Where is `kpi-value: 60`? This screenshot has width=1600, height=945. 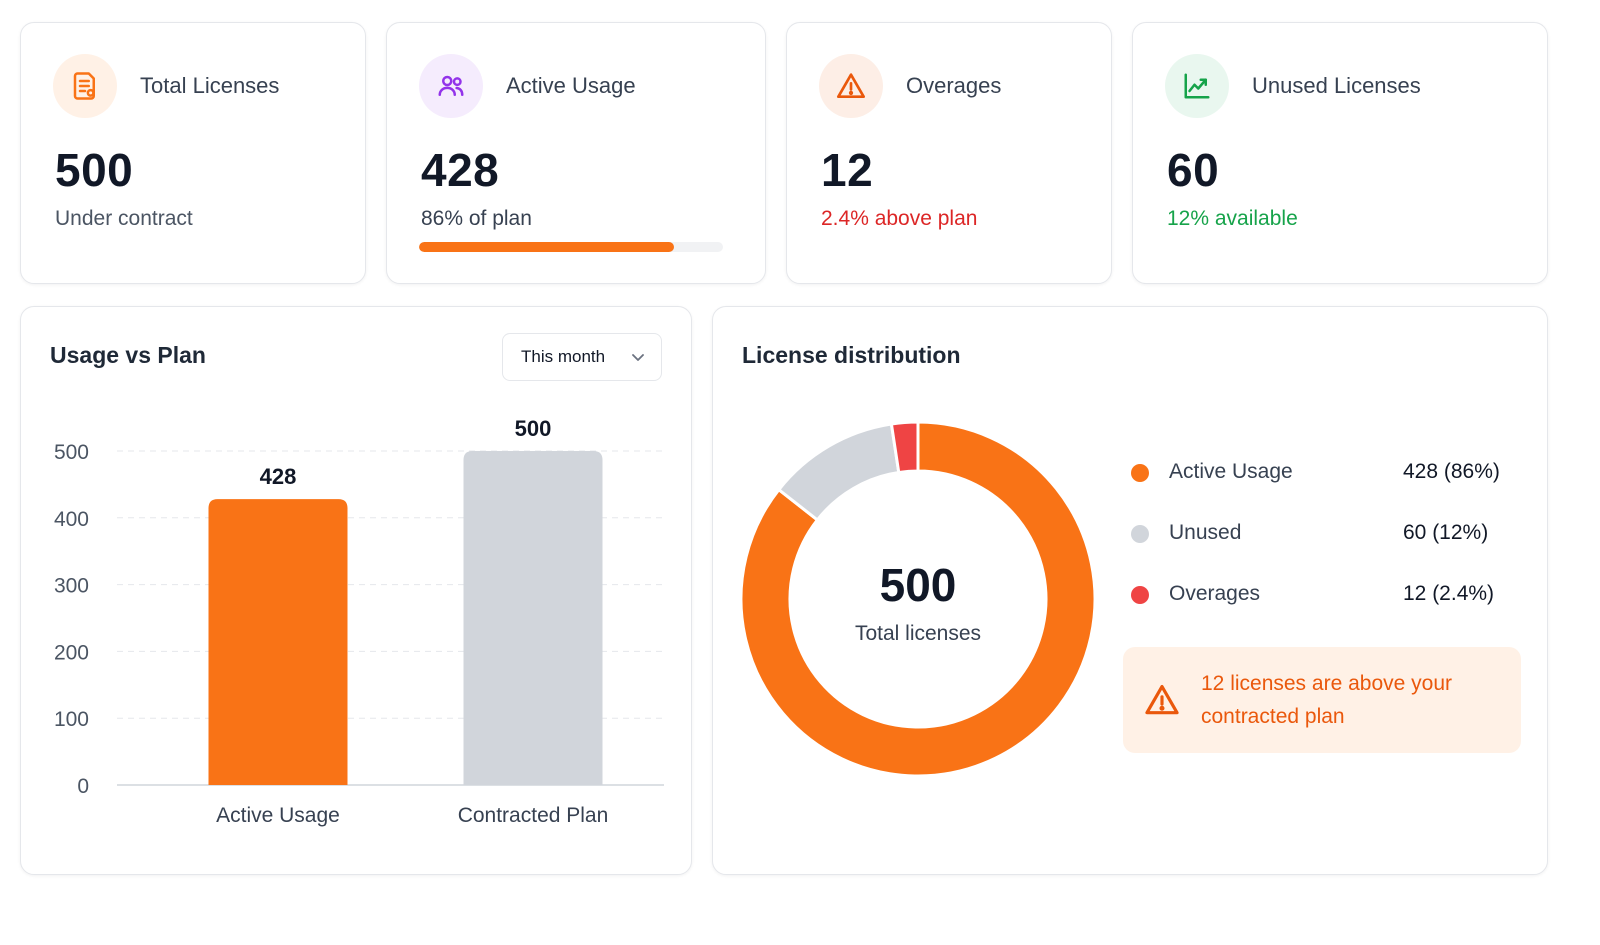
kpi-value: 60 is located at coordinates (1193, 170).